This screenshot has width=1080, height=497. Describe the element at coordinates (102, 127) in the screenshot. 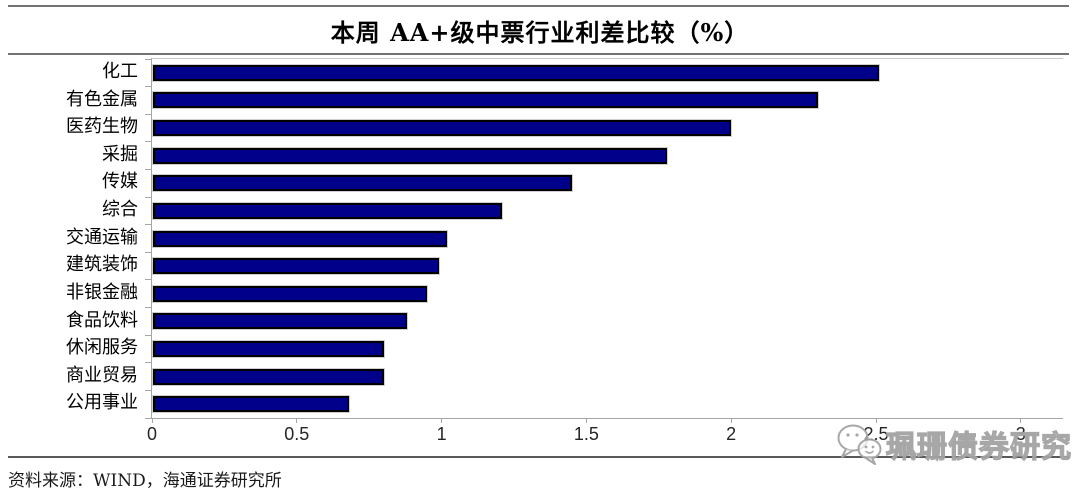

I see `y-label: 医药生物` at that location.